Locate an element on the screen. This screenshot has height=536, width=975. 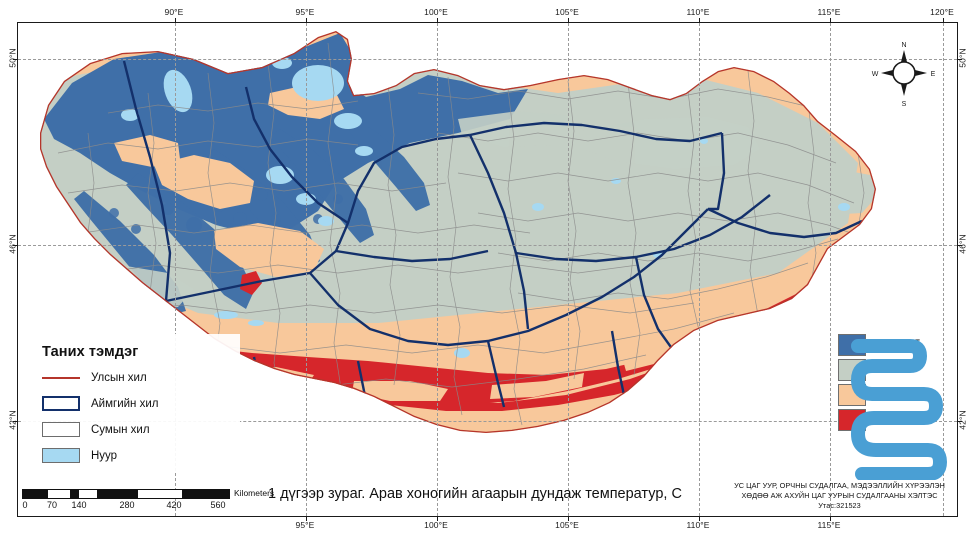
tick-left-46N is located at coordinates (15, 245).